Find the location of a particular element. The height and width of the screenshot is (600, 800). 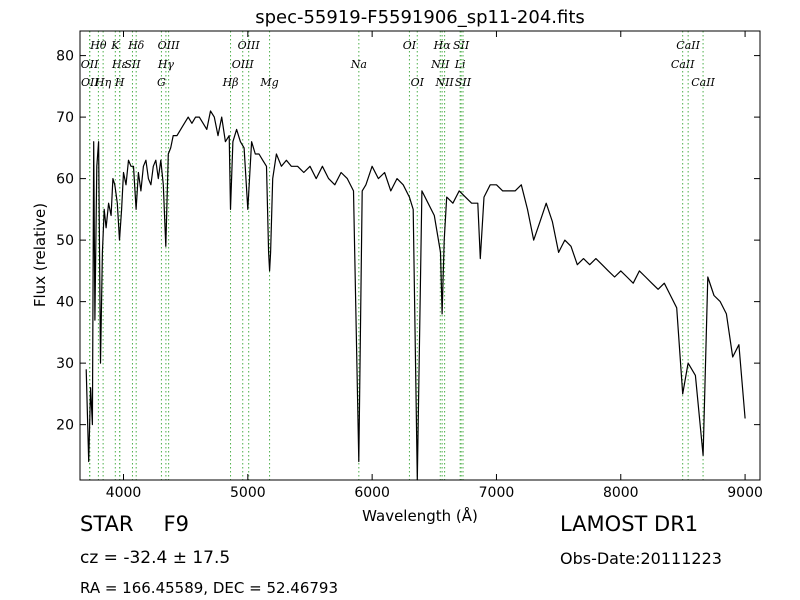

x-tick-label-7000: 7000 is located at coordinates (497, 493).